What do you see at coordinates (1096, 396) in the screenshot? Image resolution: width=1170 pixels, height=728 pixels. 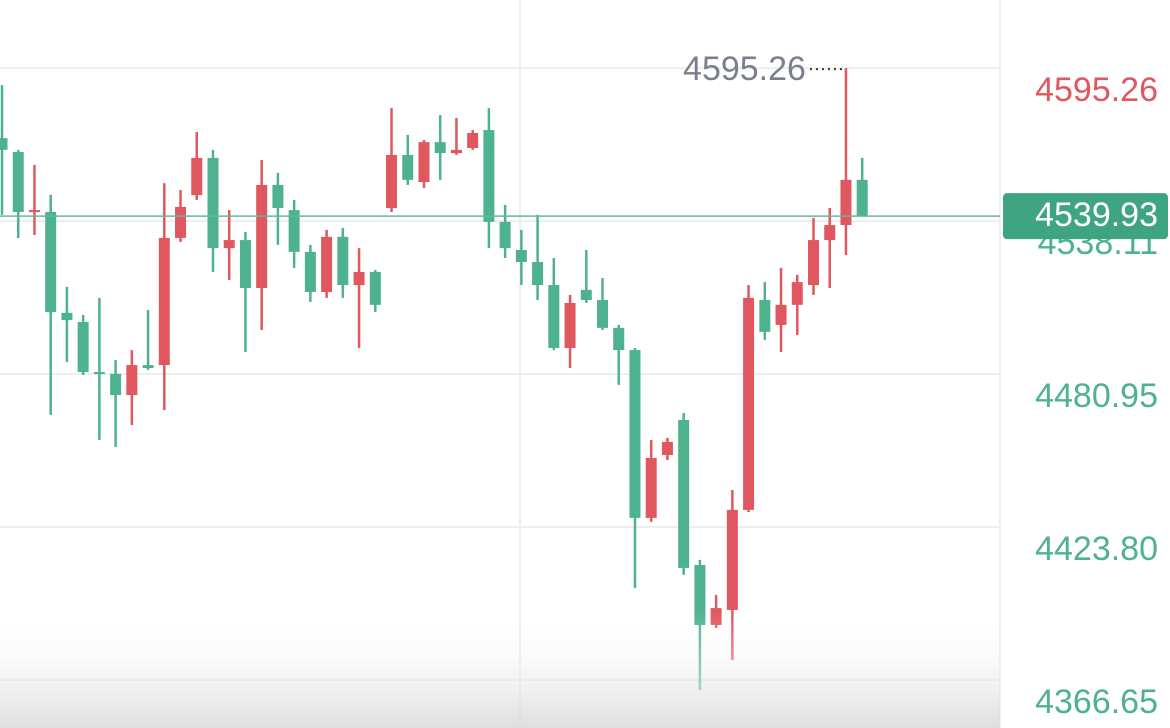 I see `y-tick-label: 4480.95` at bounding box center [1096, 396].